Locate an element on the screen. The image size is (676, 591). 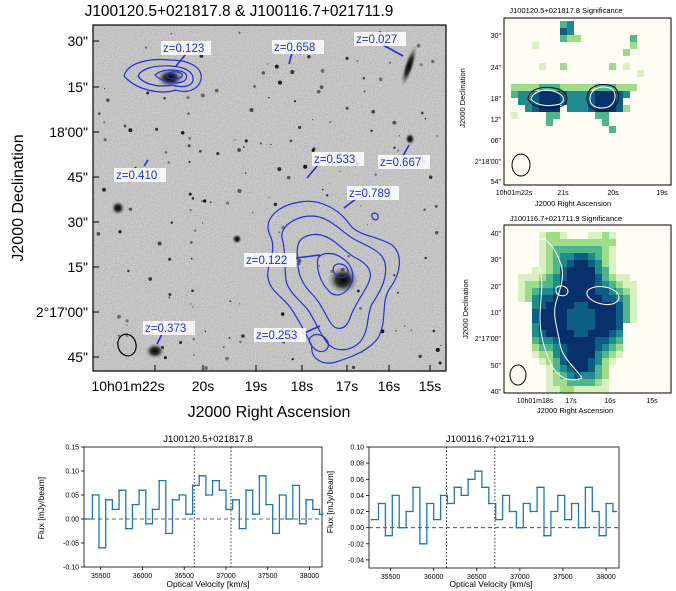
sig1-pixel-map is located at coordinates (577, 77).